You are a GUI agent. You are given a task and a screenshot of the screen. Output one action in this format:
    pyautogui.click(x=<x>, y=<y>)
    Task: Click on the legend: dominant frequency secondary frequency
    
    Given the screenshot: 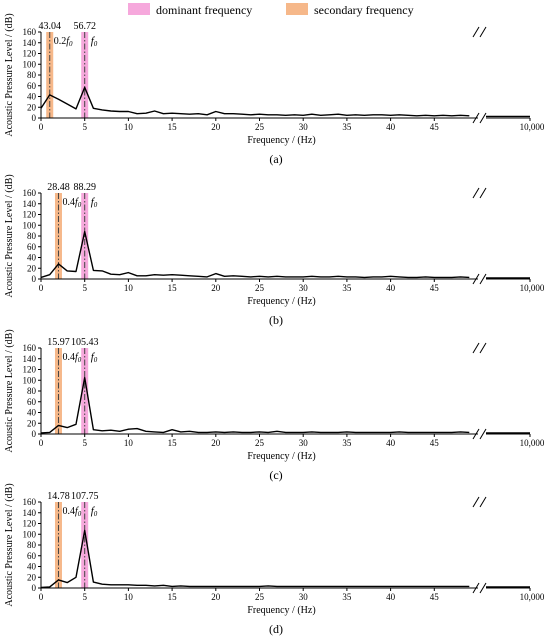 What is the action you would take?
    pyautogui.click(x=271, y=10)
    